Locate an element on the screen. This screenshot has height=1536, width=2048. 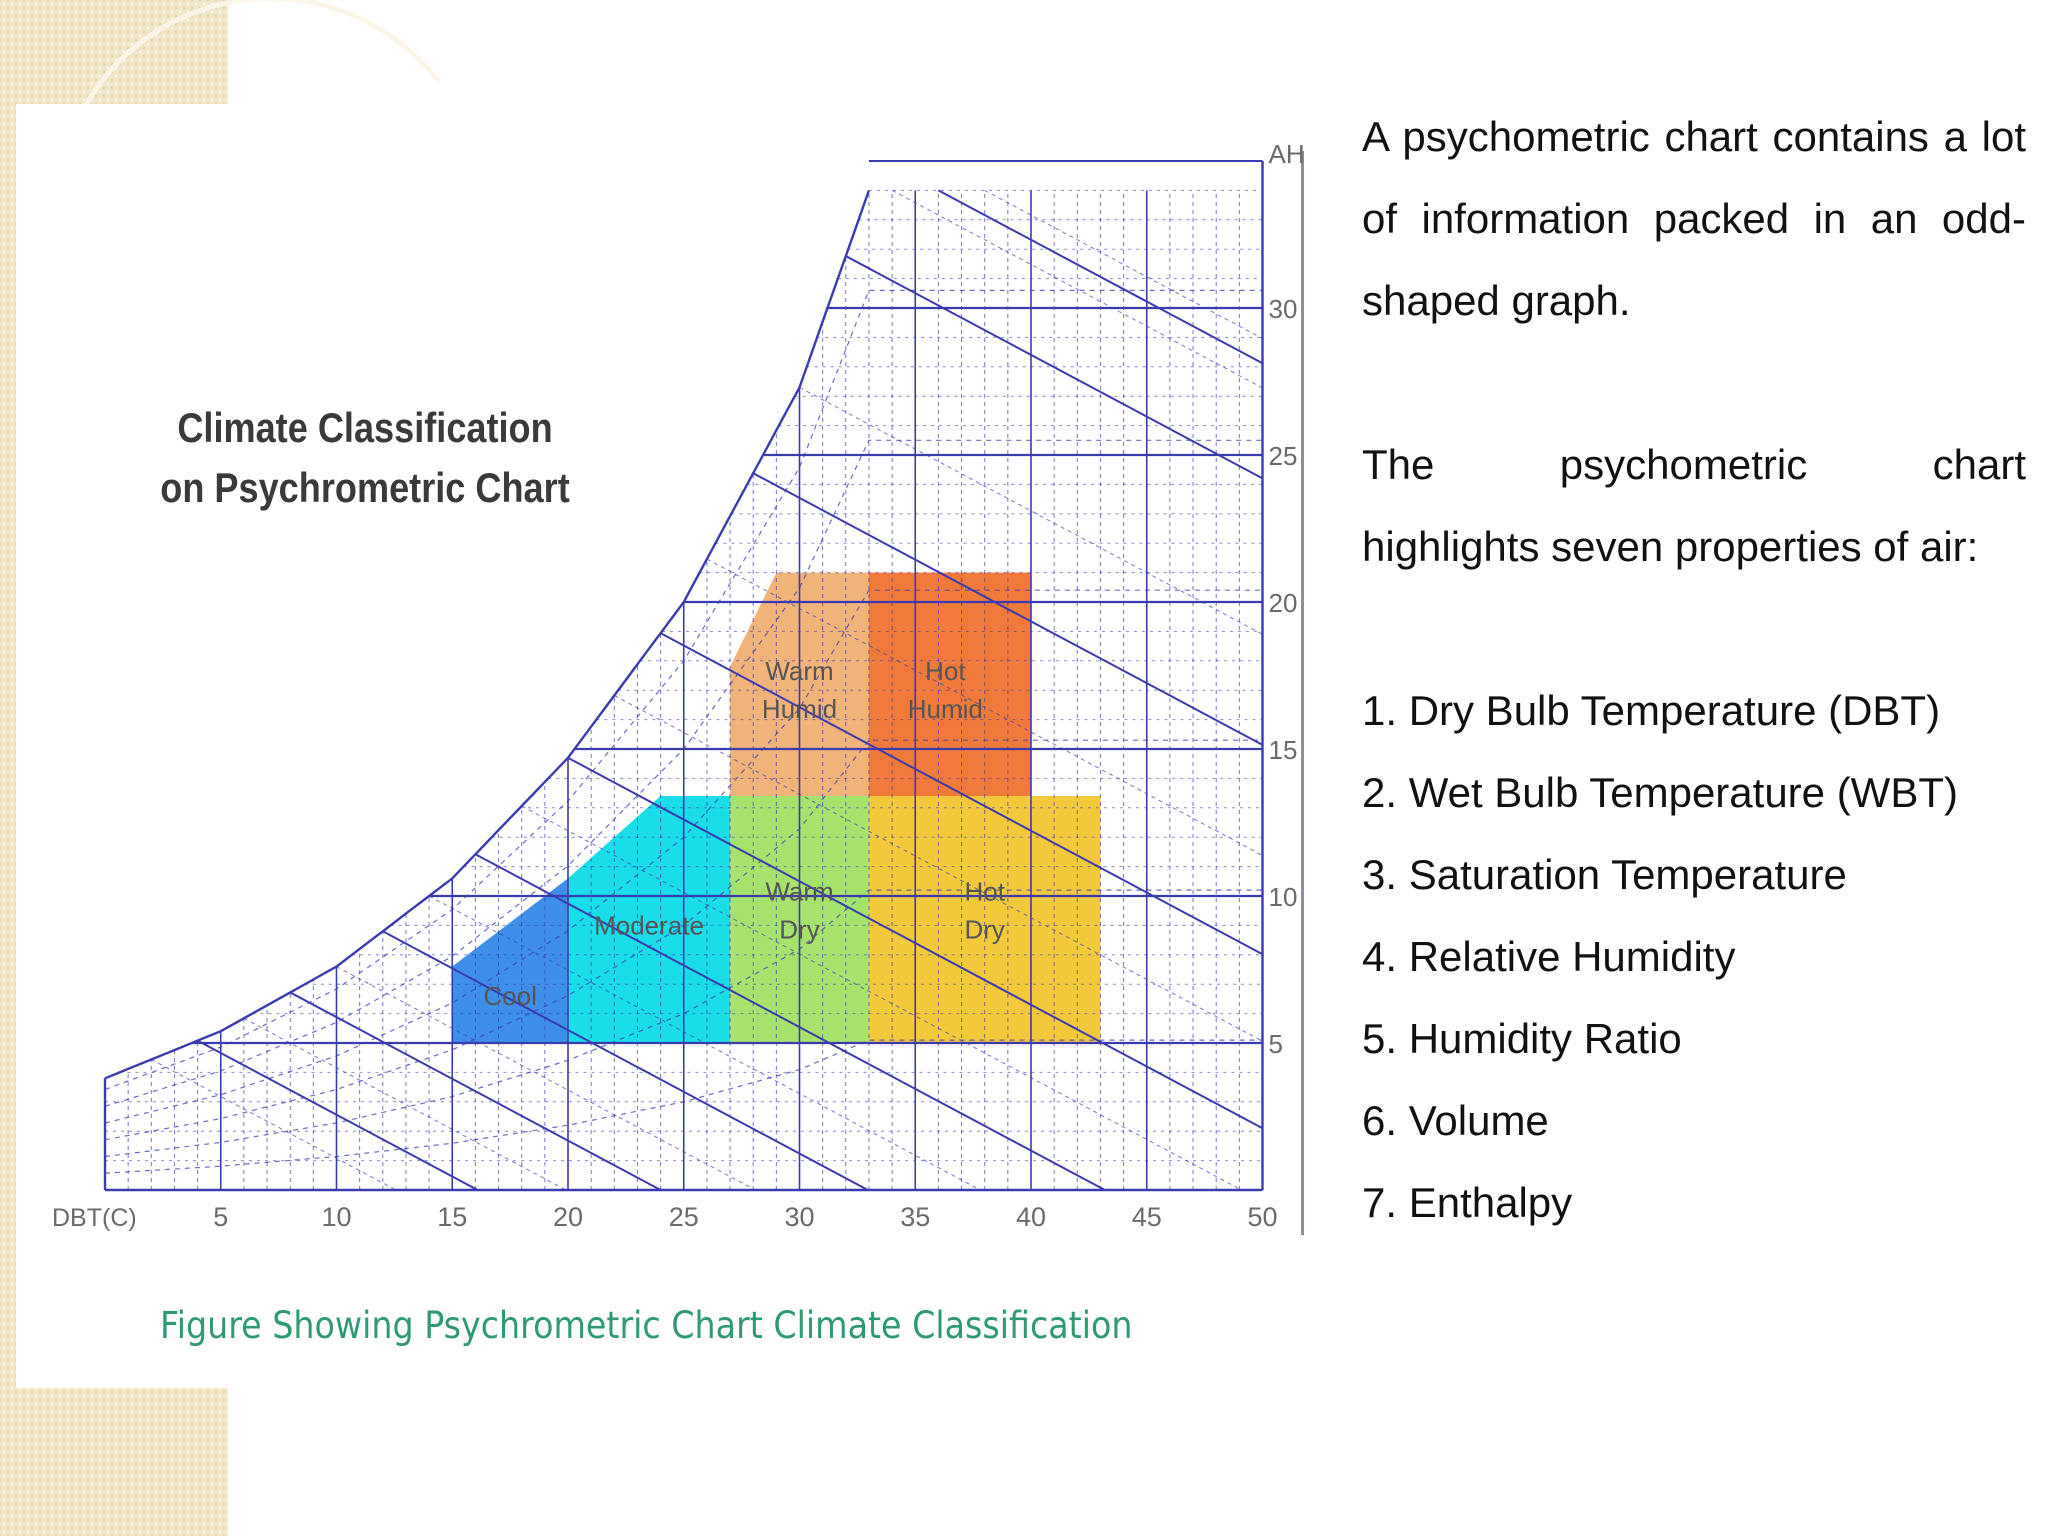
x-tick-label-50: 50 is located at coordinates (1262, 1217).